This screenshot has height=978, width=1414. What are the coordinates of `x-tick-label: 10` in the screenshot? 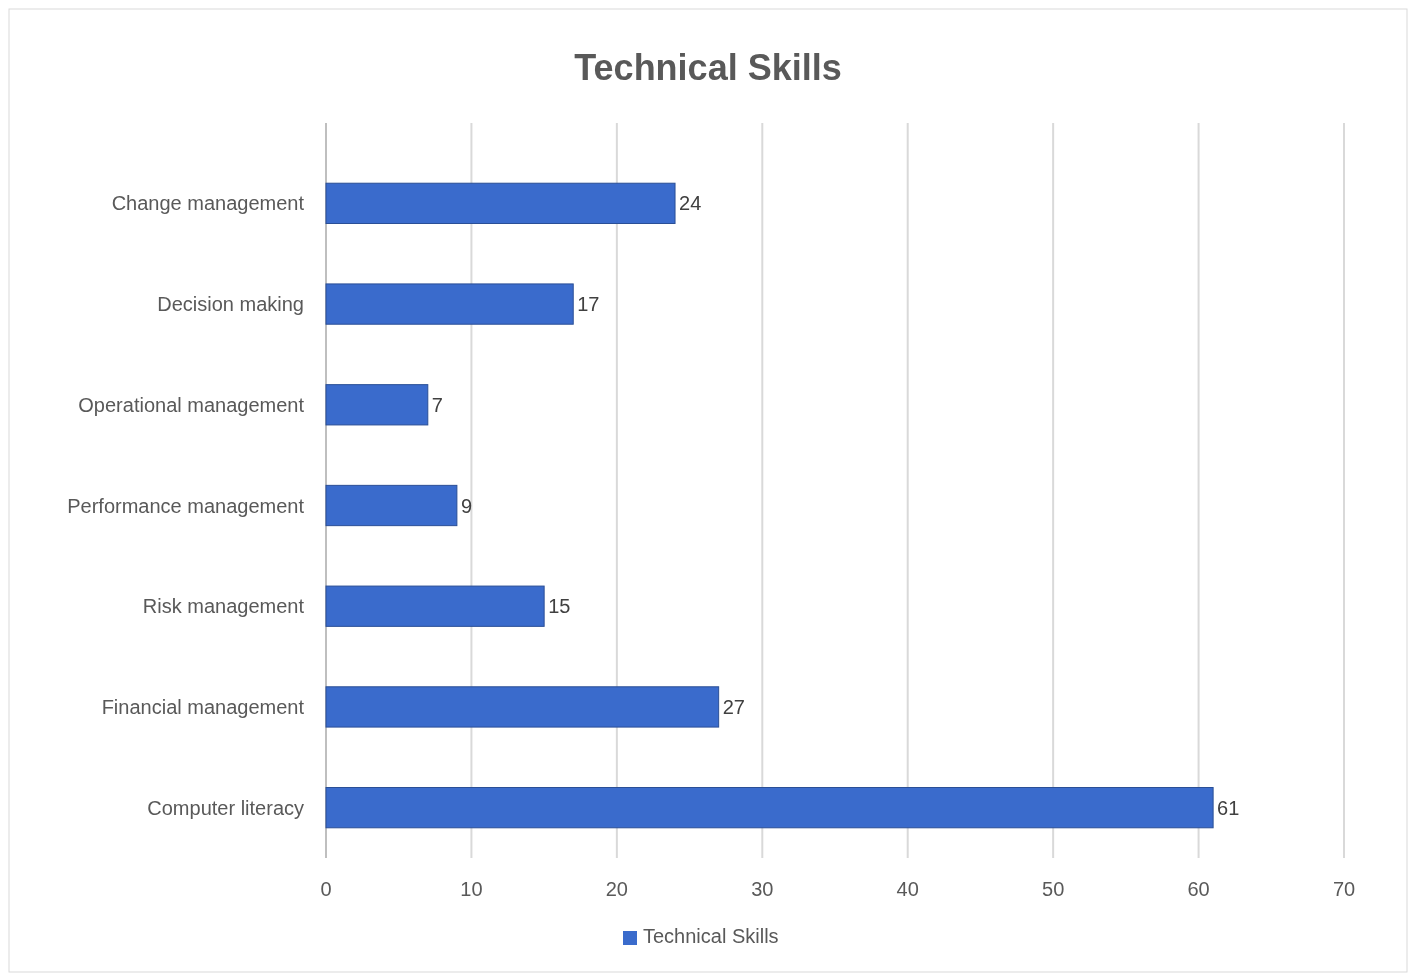 It's located at (471, 889).